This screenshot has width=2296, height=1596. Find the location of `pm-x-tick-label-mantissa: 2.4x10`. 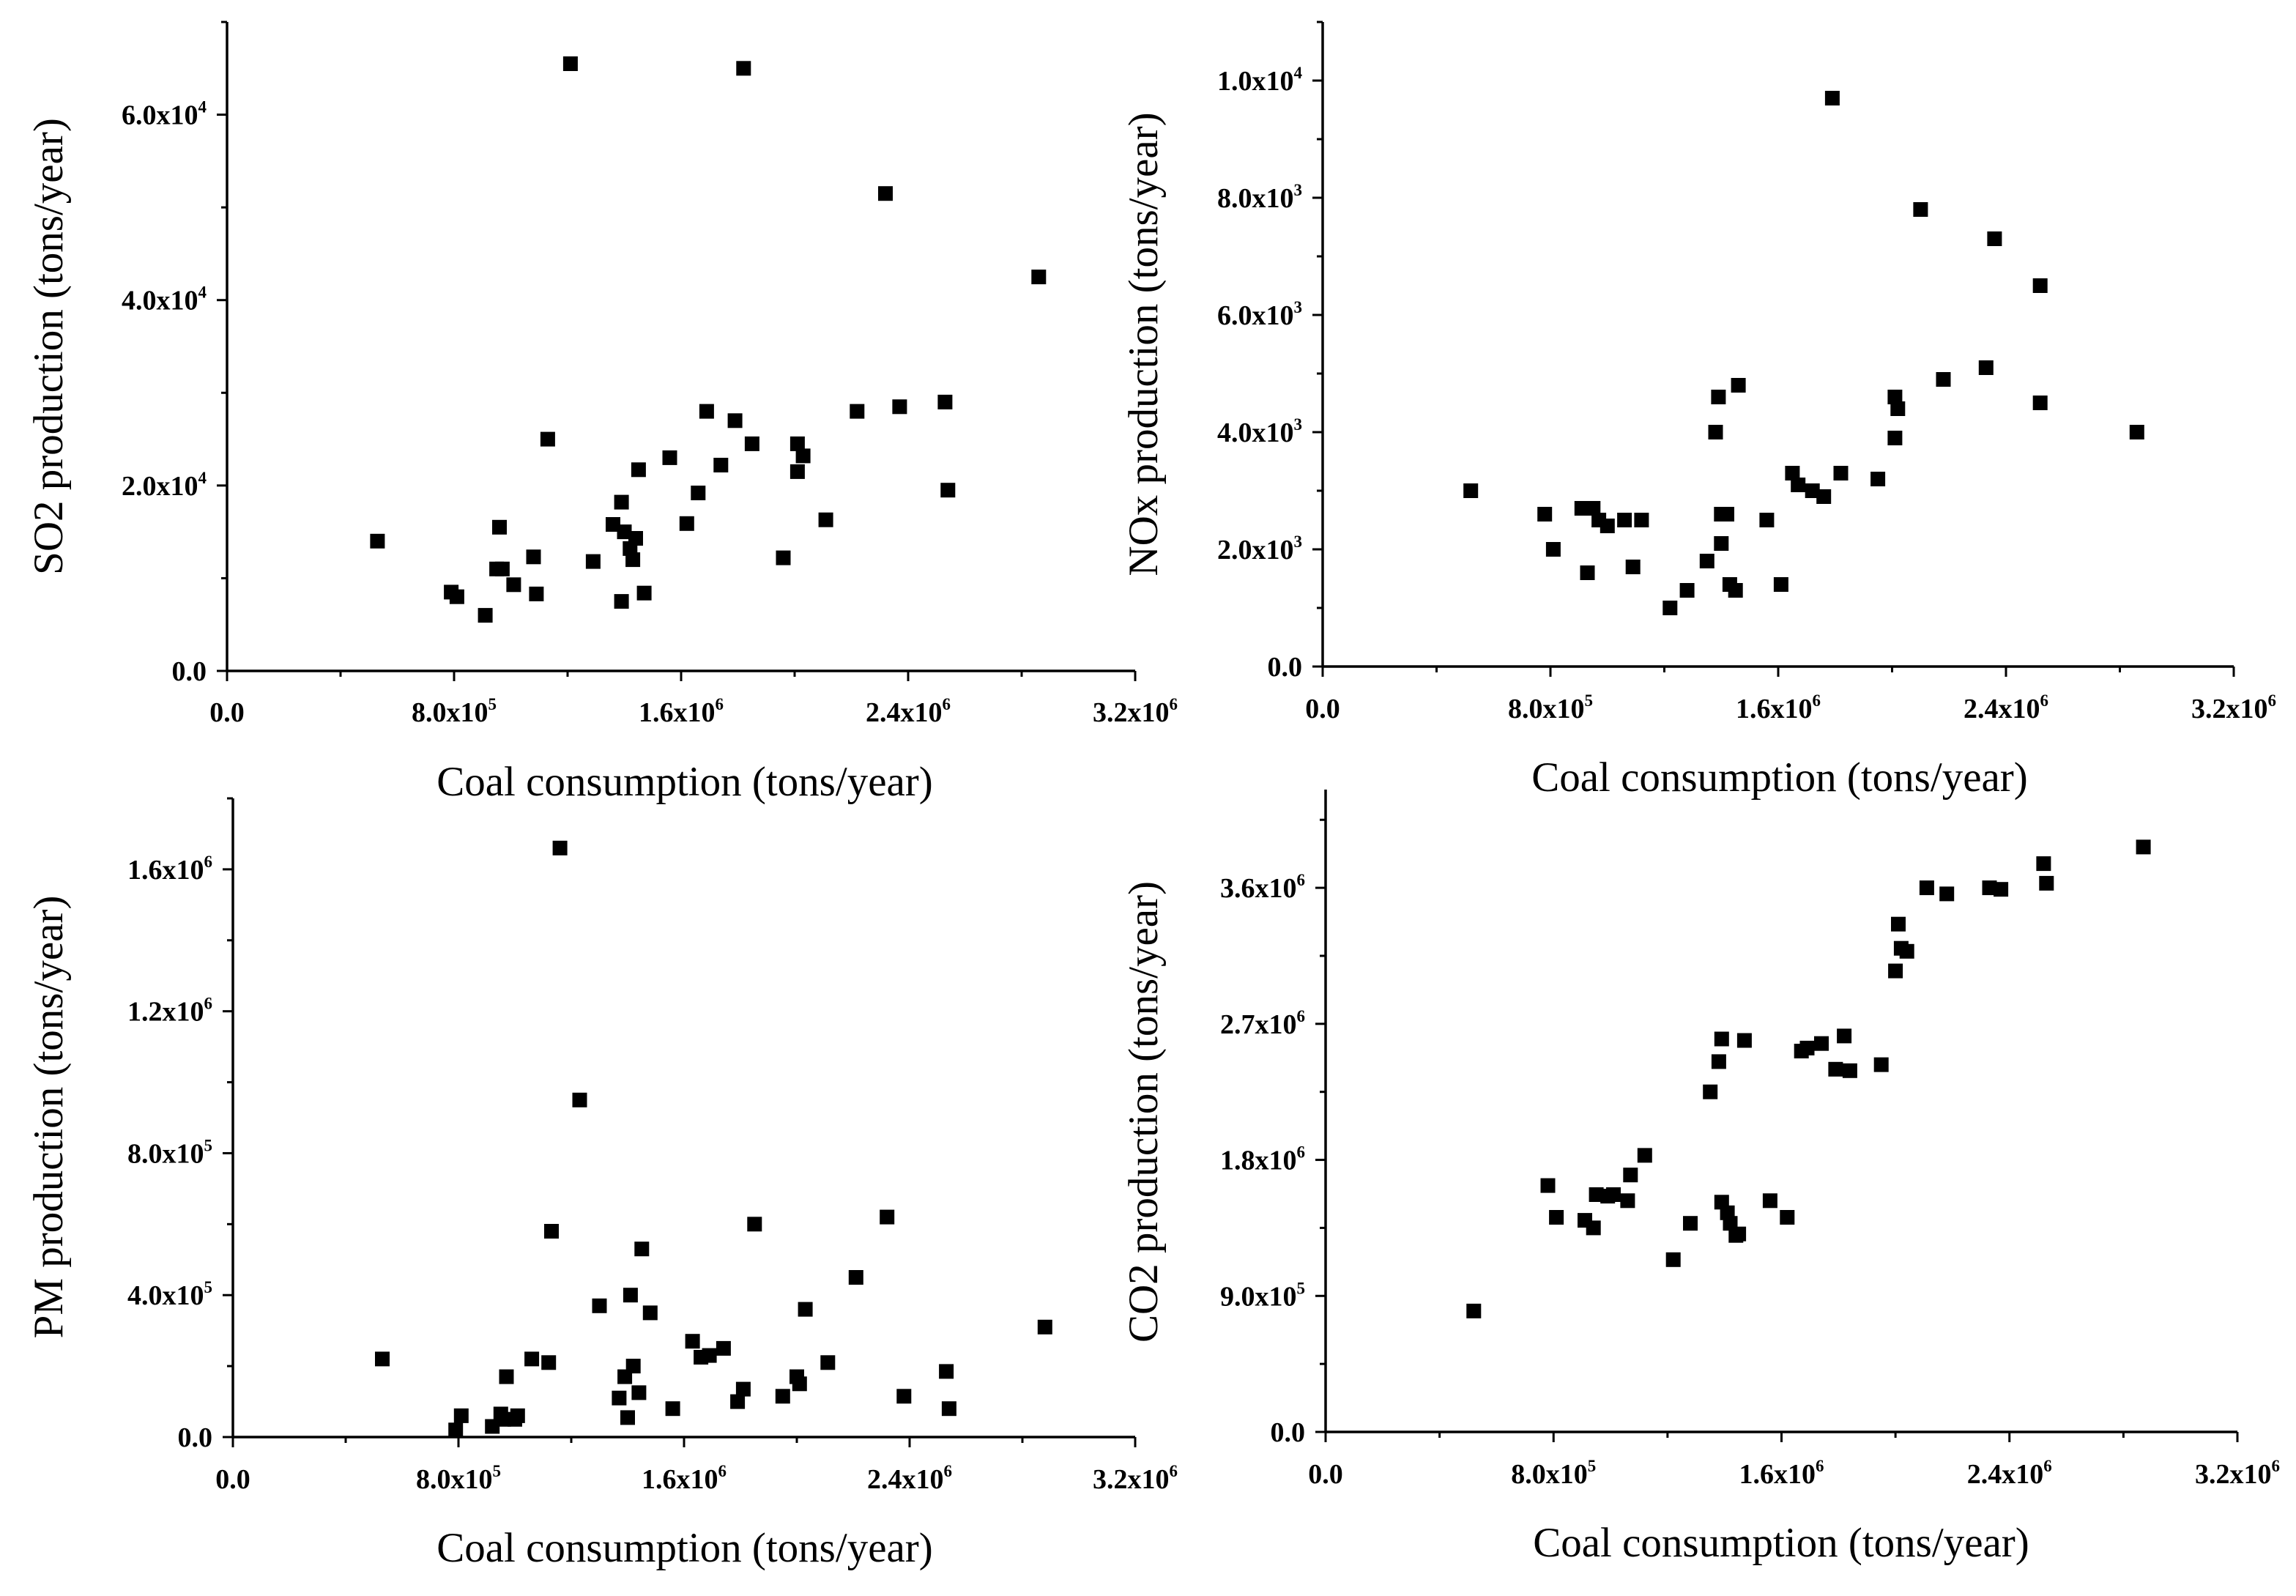

pm-x-tick-label-mantissa: 2.4x10 is located at coordinates (905, 1479).